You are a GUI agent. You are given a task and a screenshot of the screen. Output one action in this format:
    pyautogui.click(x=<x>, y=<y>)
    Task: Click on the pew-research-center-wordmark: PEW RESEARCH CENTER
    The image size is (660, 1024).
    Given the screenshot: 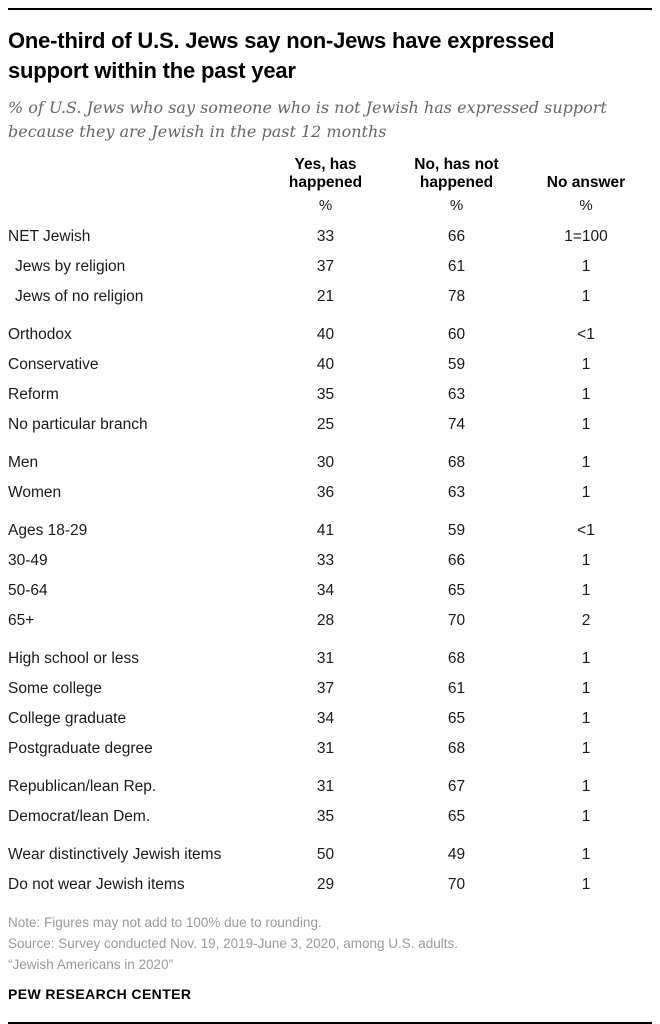 What is the action you would take?
    pyautogui.click(x=100, y=994)
    